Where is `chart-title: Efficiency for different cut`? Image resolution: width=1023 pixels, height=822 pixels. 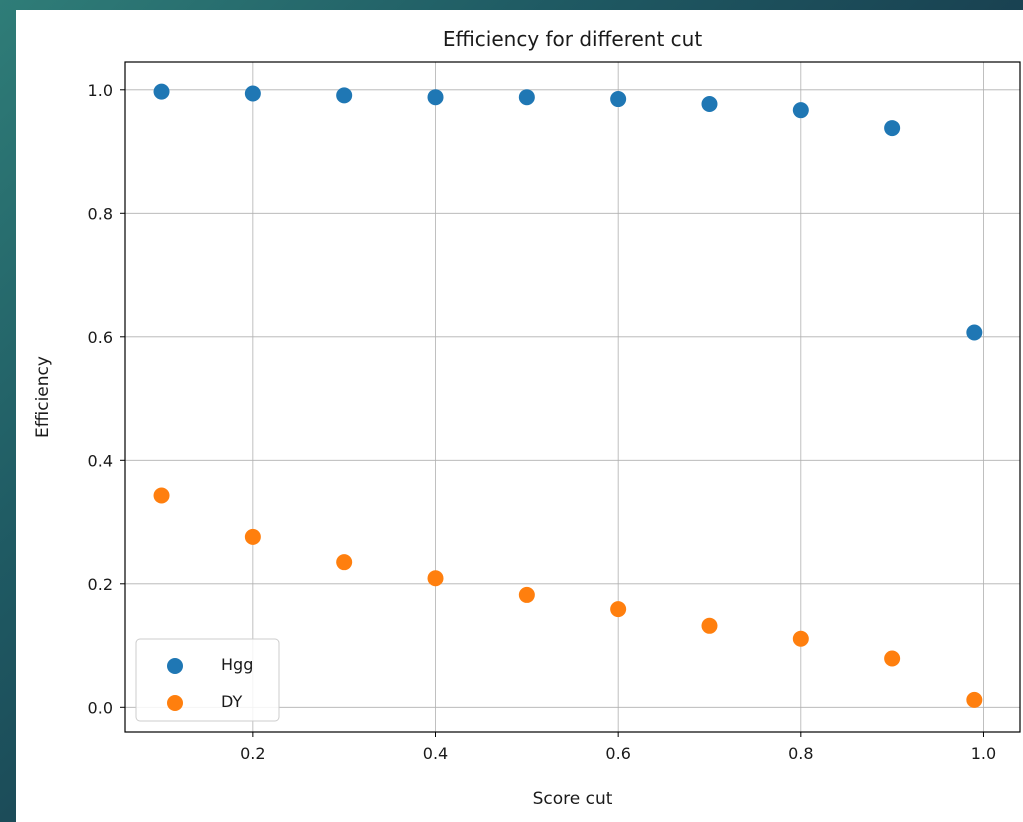 chart-title: Efficiency for different cut is located at coordinates (573, 39).